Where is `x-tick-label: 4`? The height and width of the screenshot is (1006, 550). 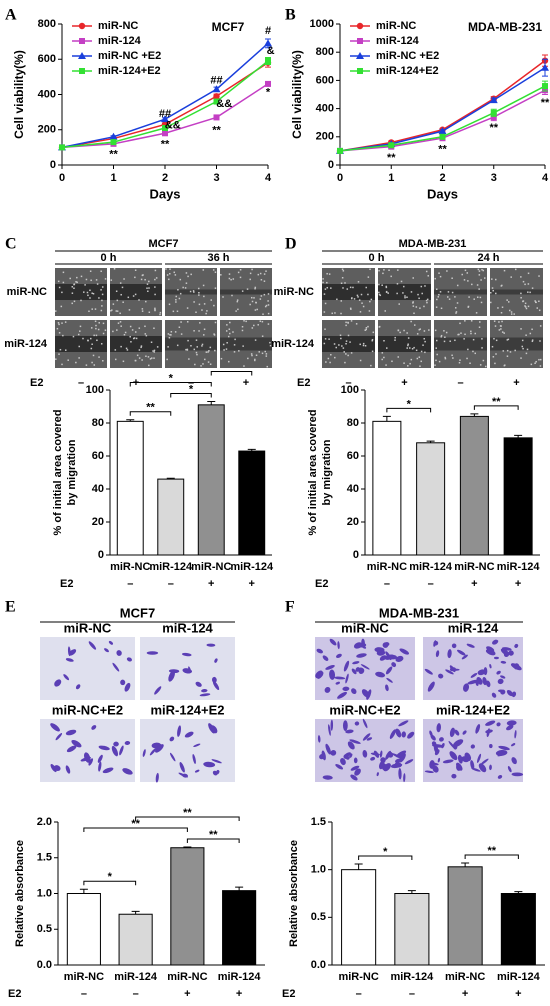
x-tick-label: 4 is located at coordinates (268, 178).